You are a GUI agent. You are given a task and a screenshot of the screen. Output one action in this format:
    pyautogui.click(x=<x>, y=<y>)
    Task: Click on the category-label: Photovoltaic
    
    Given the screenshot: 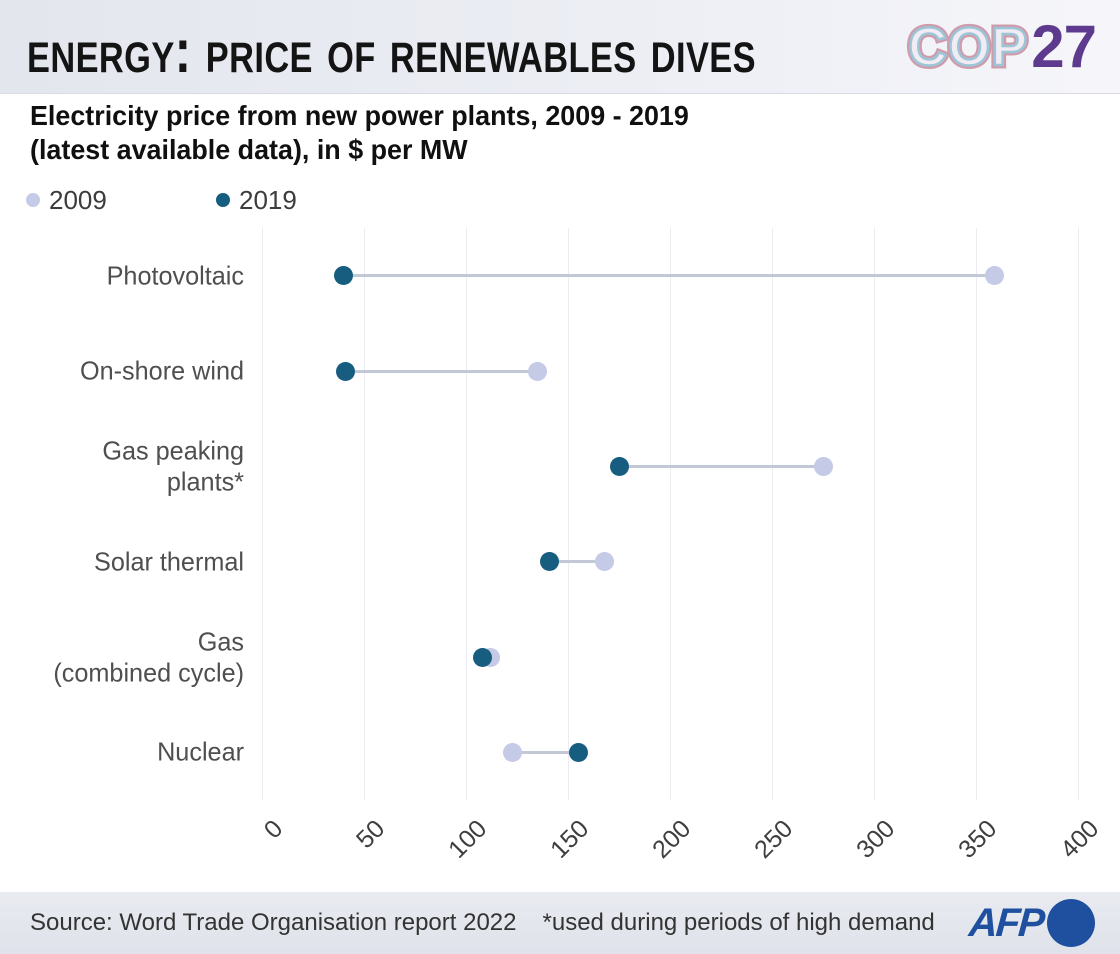 What is the action you would take?
    pyautogui.click(x=125, y=275)
    